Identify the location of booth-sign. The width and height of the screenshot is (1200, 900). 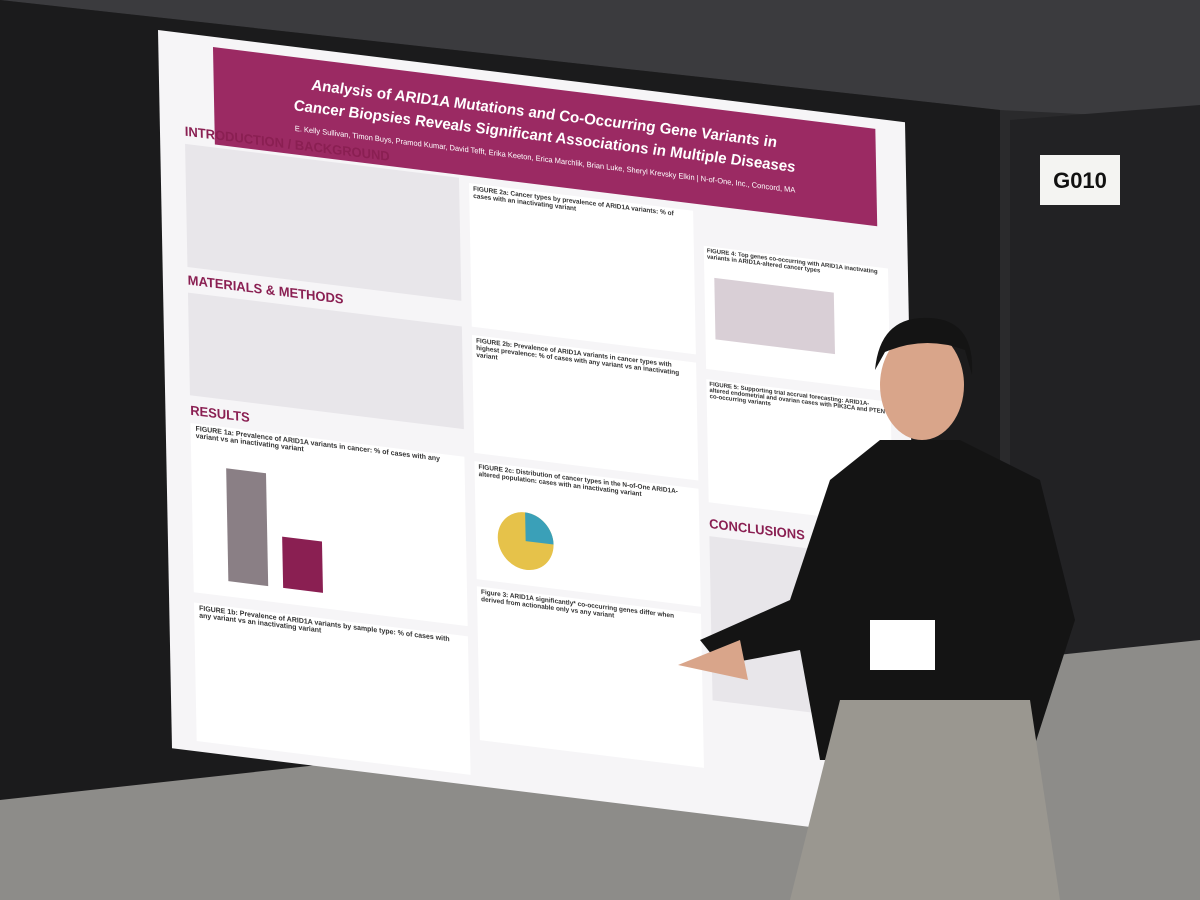
(1080, 180).